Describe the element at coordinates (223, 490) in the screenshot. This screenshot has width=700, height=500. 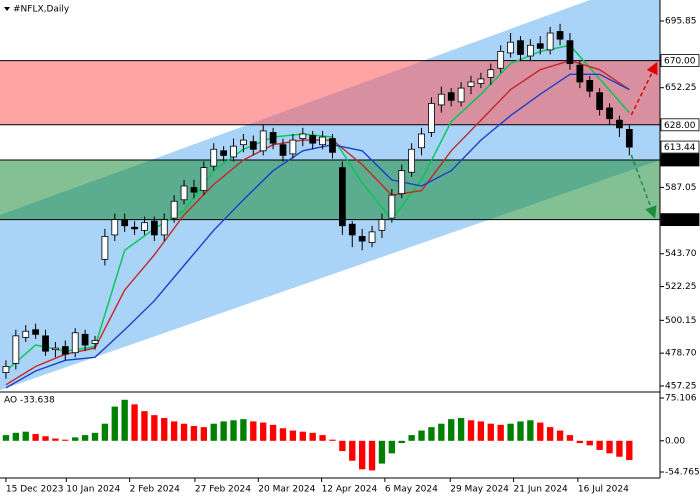
I see `x-tick-label: 27 Feb 2024` at that location.